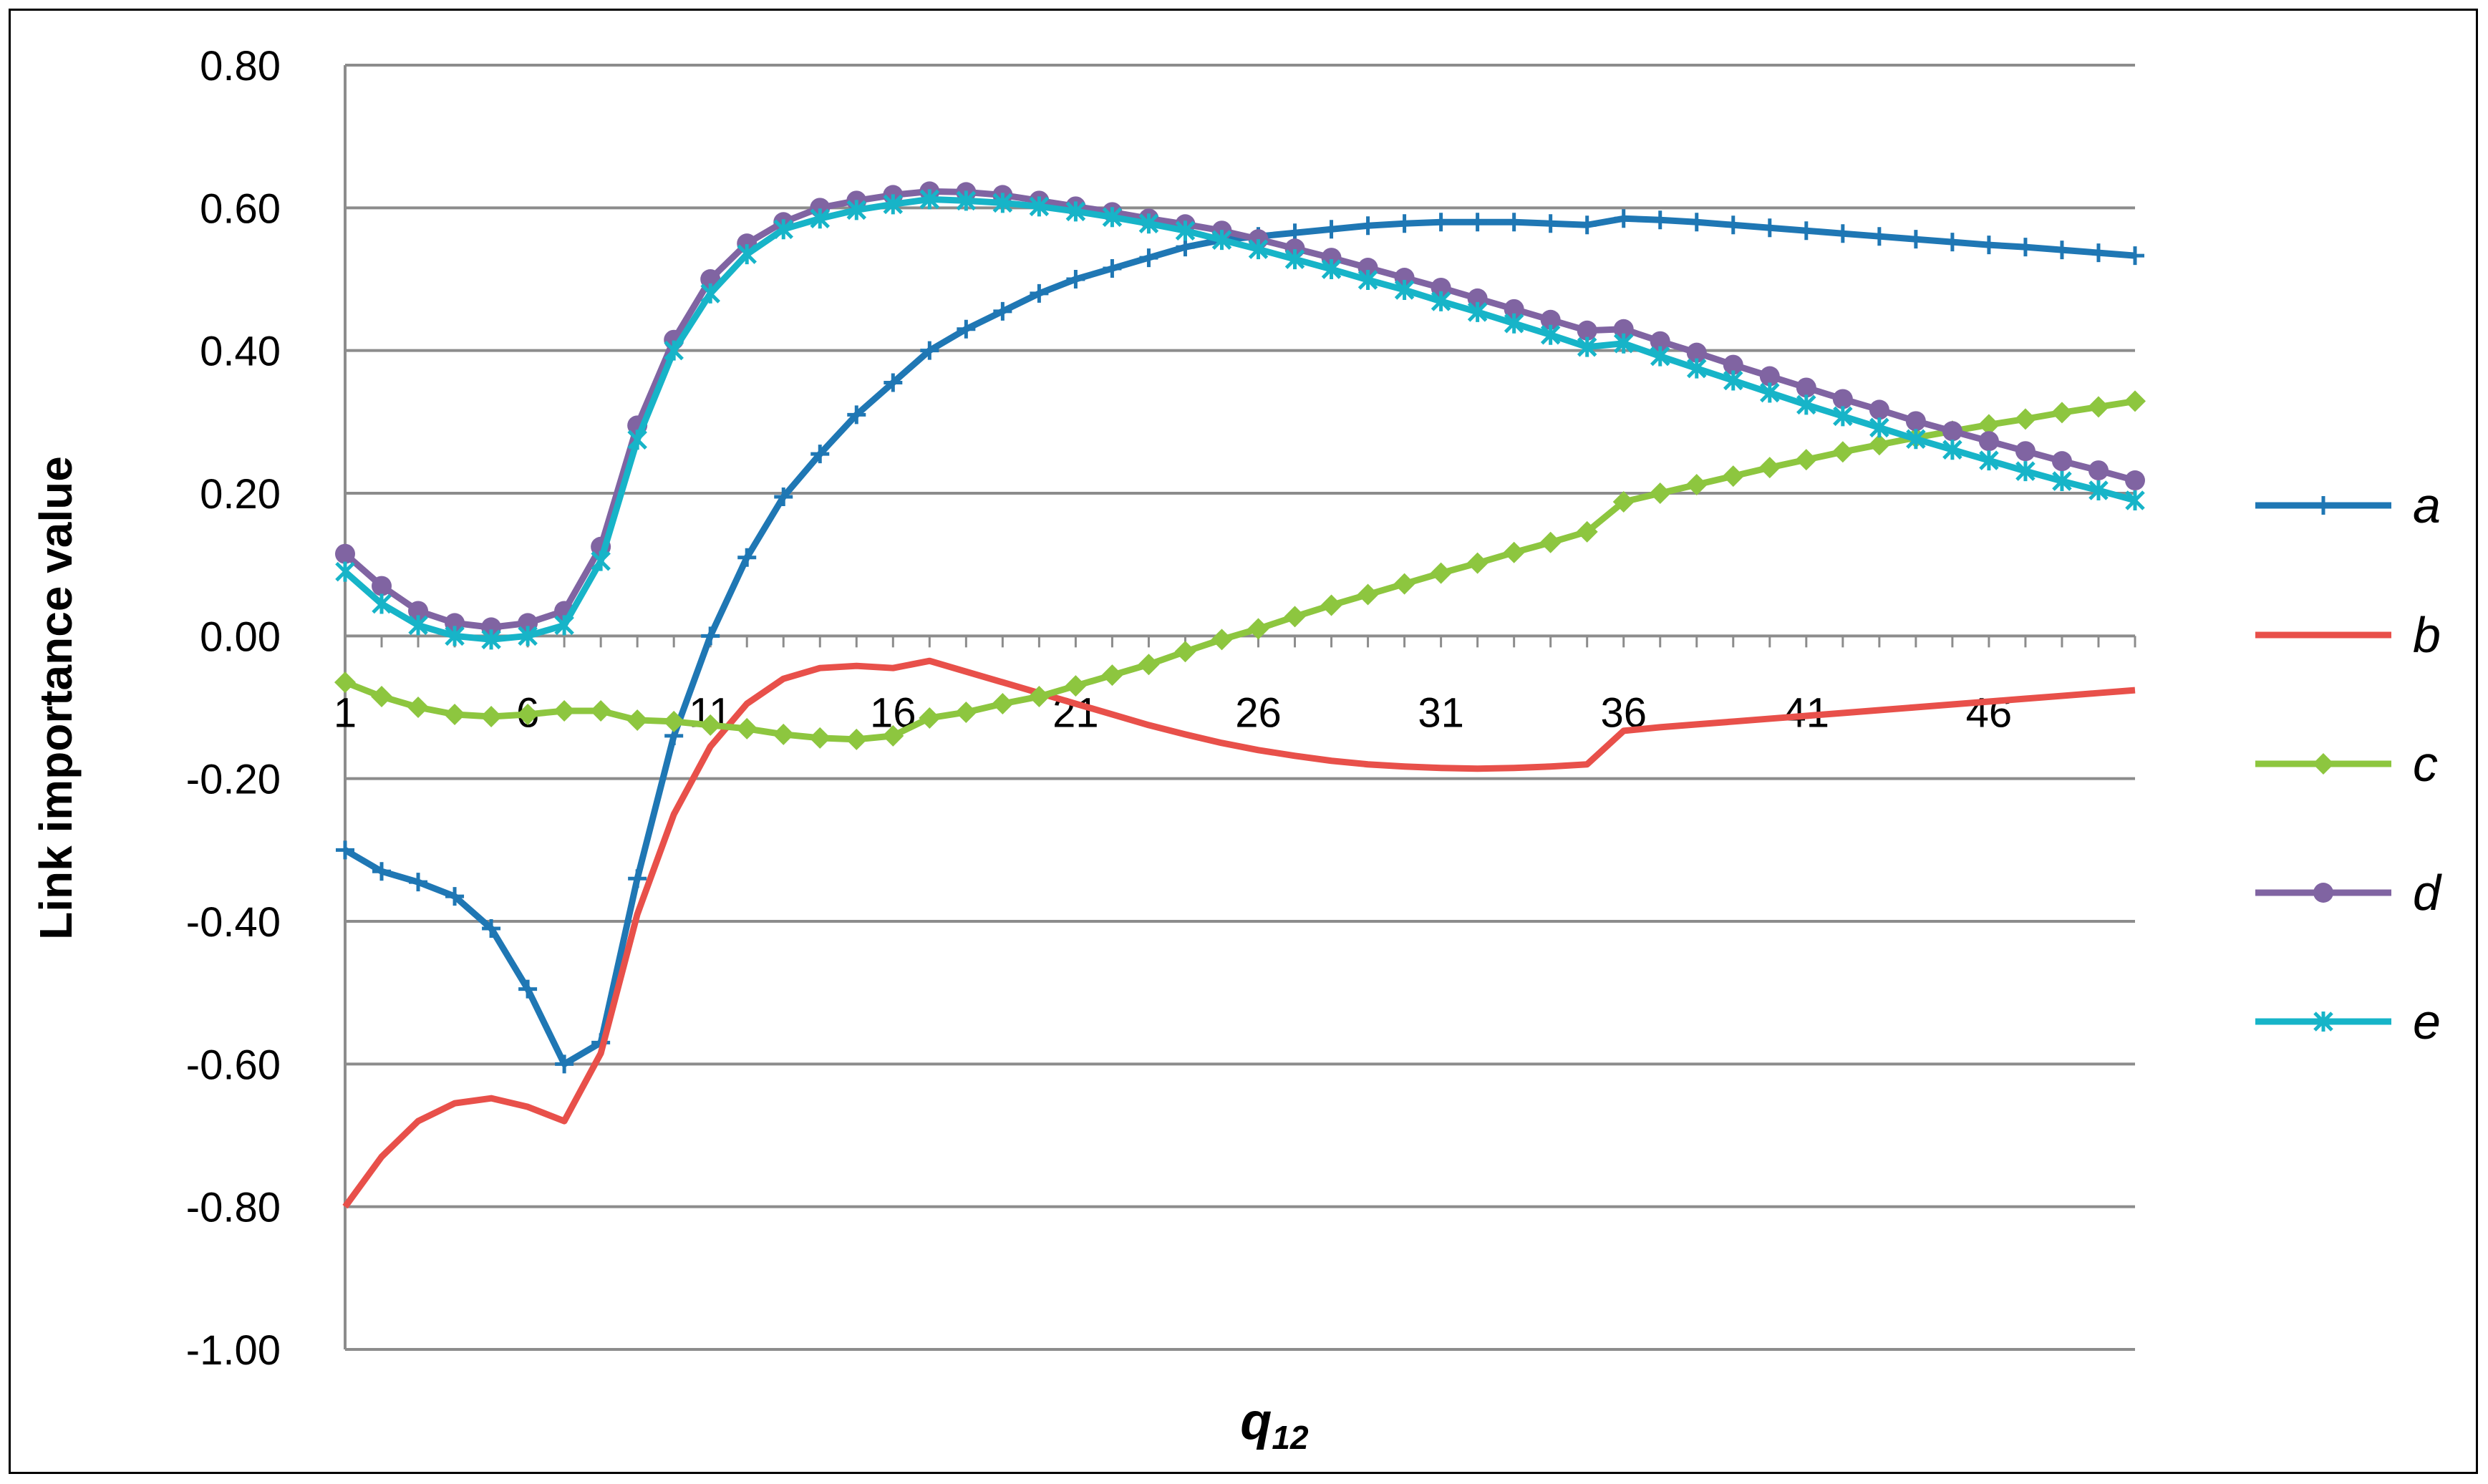 This screenshot has height=1484, width=2488. Describe the element at coordinates (2347, 764) in the screenshot. I see `legend-entry-c: c` at that location.